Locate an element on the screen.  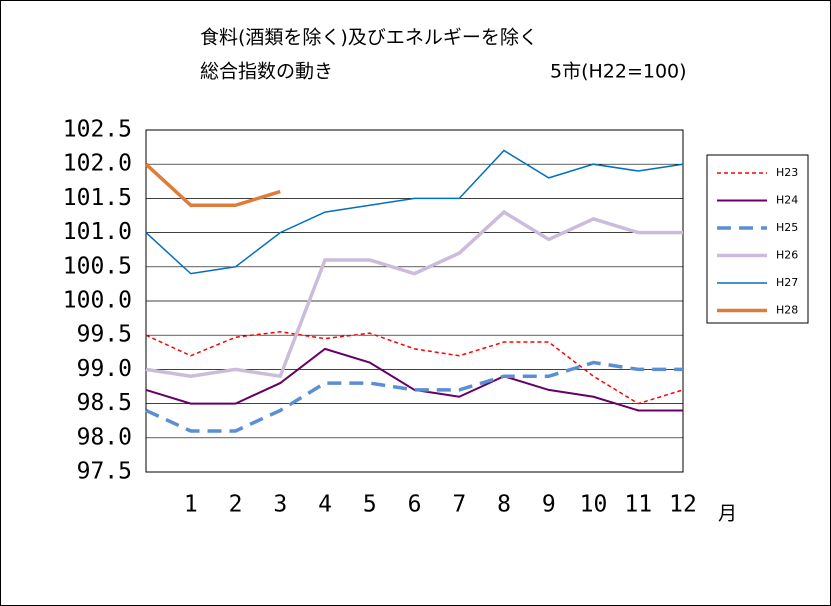
y-tick-label: 100.0 is located at coordinates (97, 301).